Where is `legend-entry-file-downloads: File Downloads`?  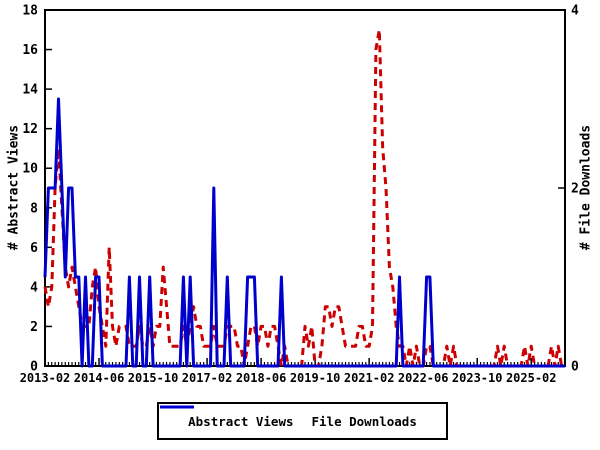 legend-entry-file-downloads: File Downloads is located at coordinates (288, 417).